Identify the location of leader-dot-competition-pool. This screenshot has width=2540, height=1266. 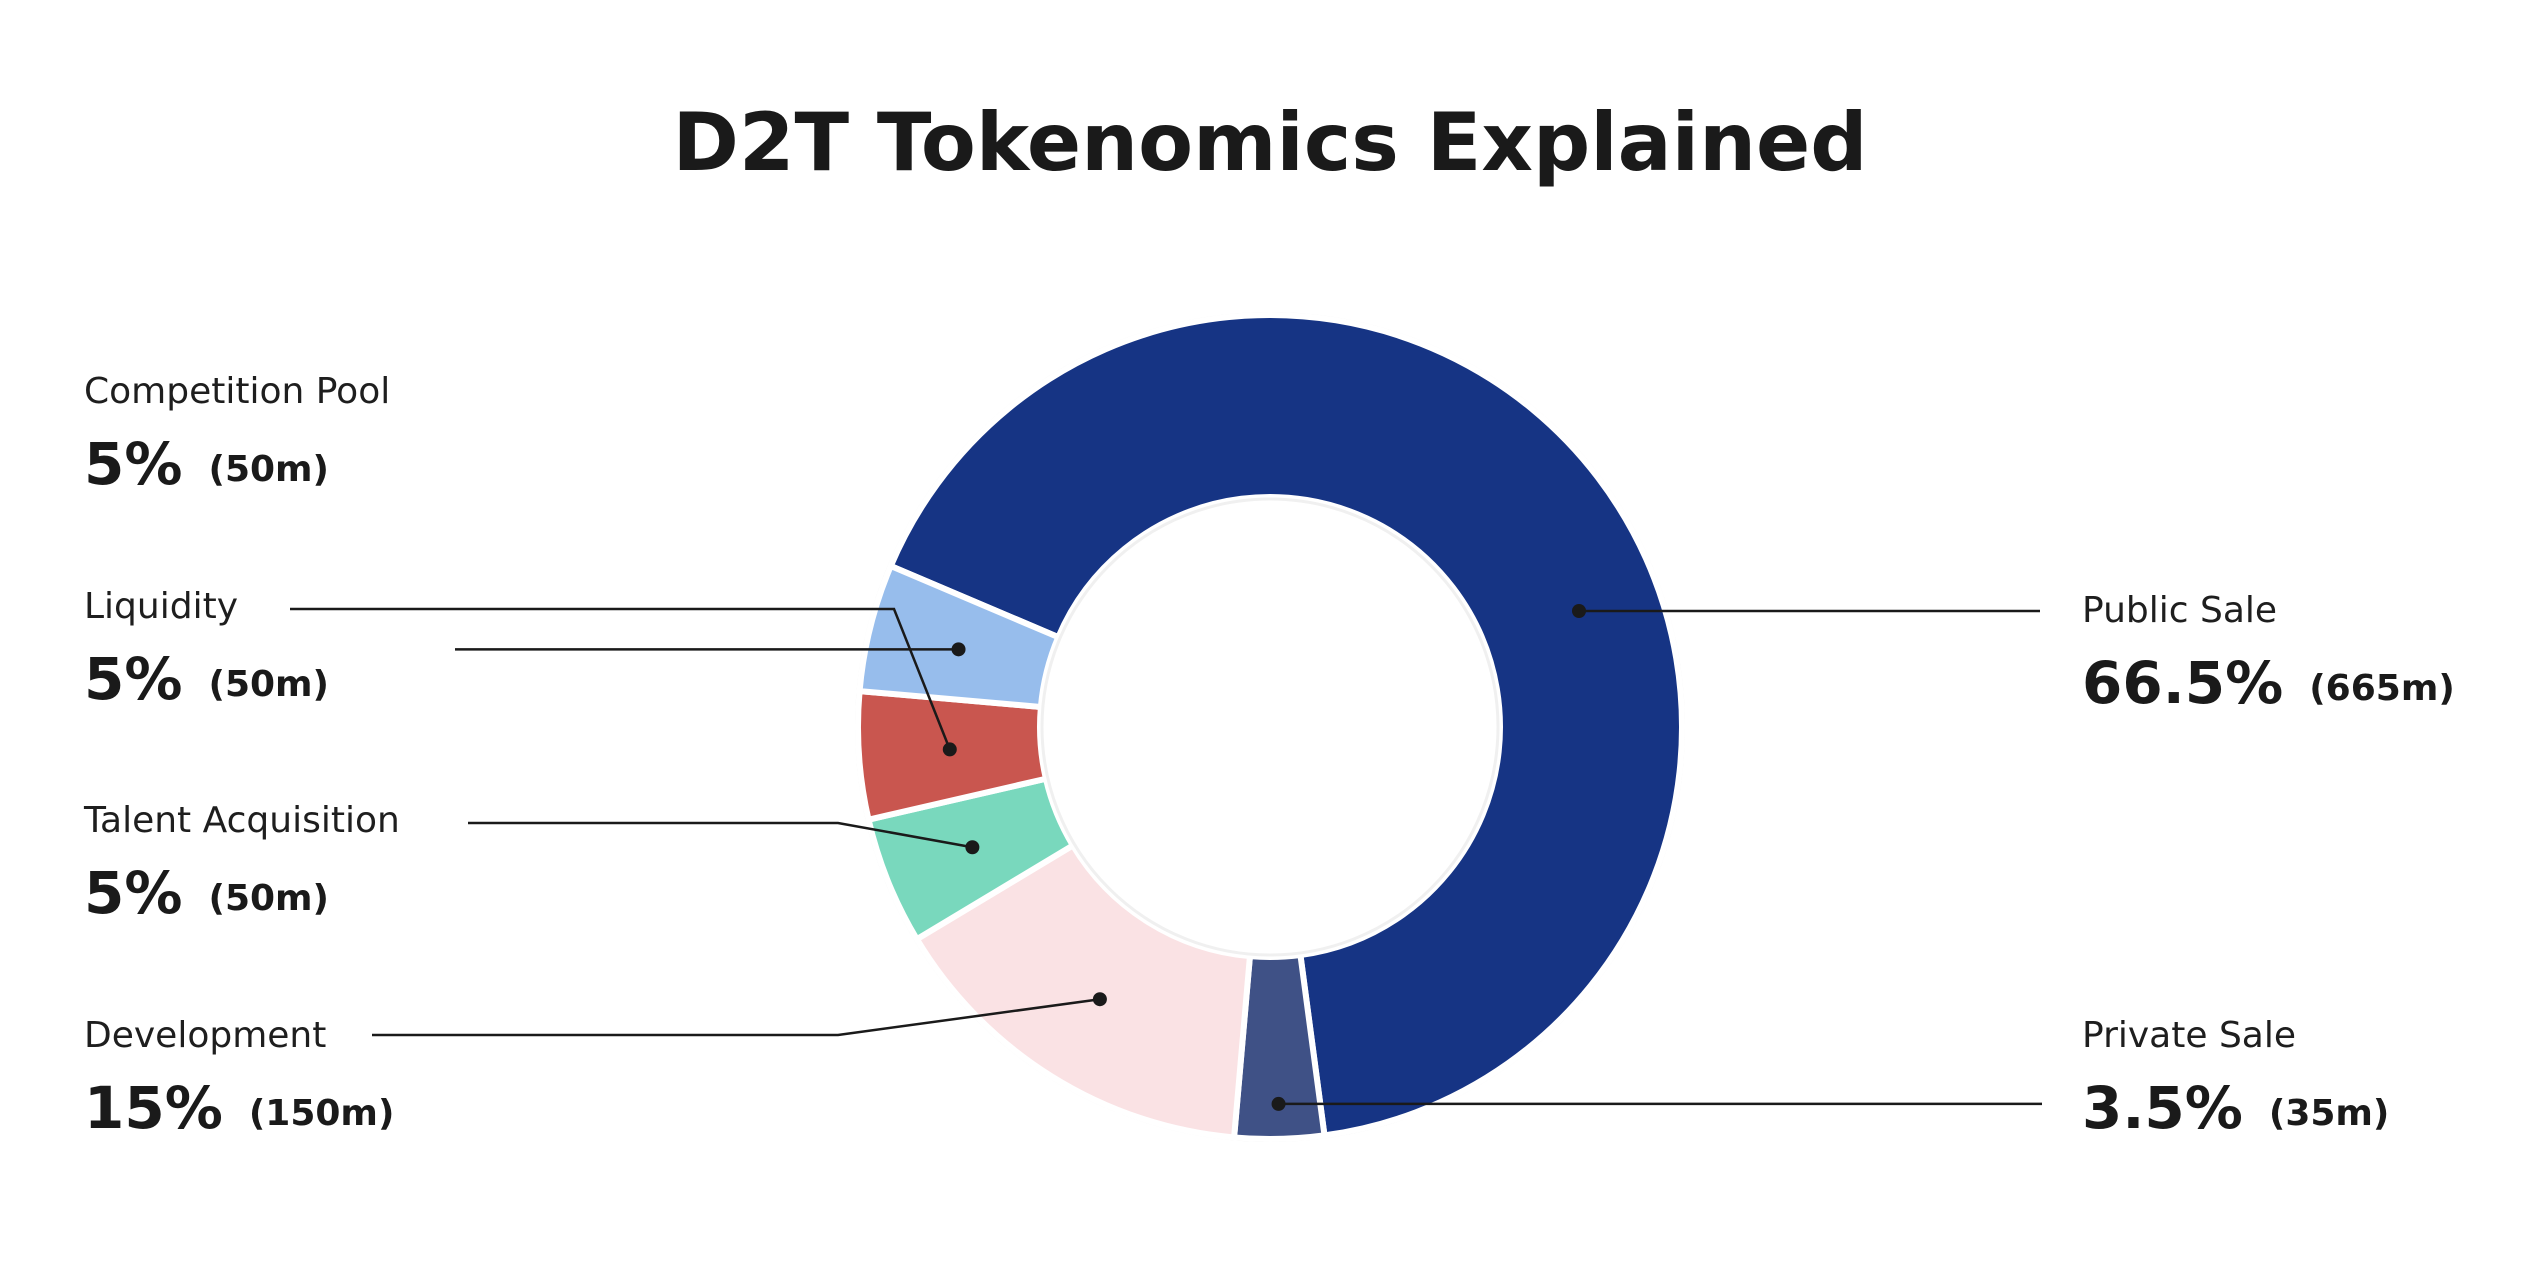
(958, 649).